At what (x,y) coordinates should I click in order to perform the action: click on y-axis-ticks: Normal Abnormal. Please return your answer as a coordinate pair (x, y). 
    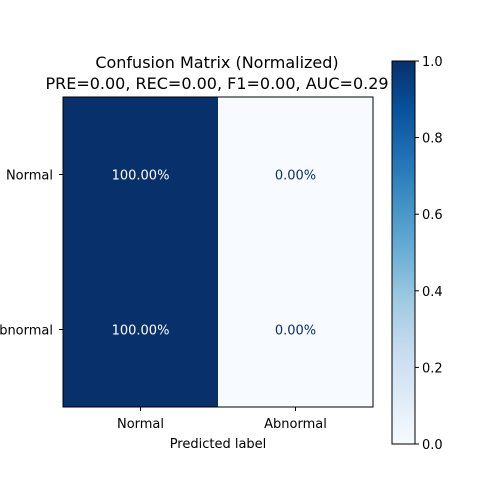
    Looking at the image, I should click on (31, 254).